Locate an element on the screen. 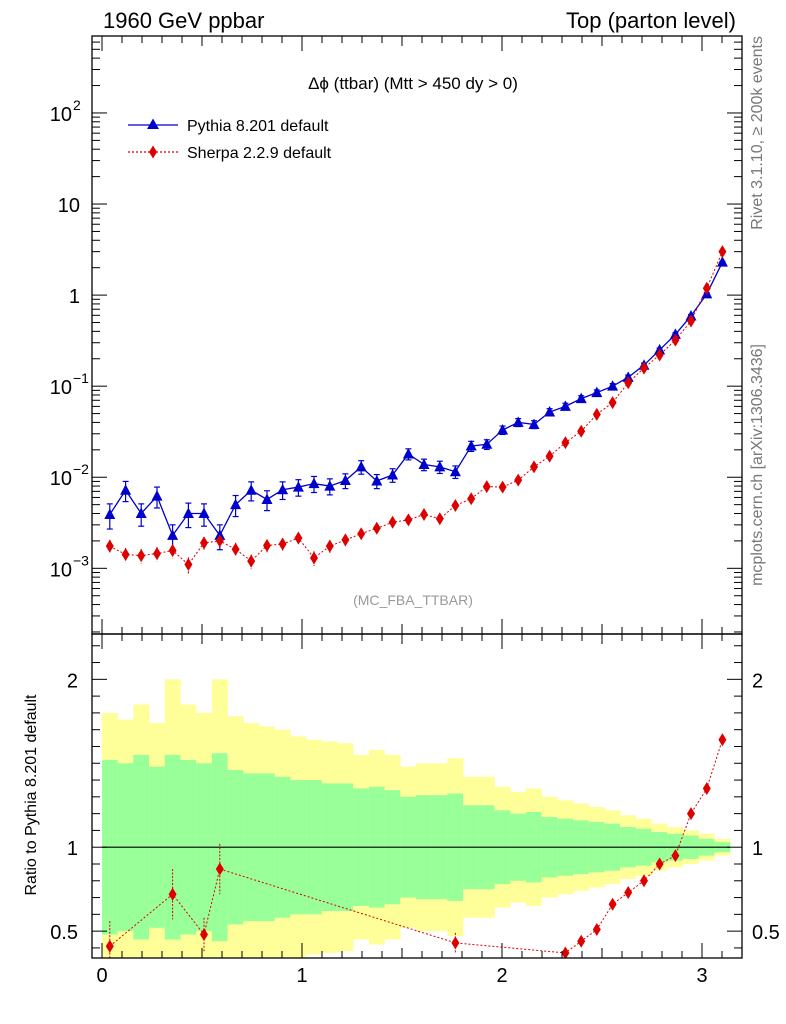 Image resolution: width=786 pixels, height=1024 pixels. x-tick-label: 3 is located at coordinates (701, 976).